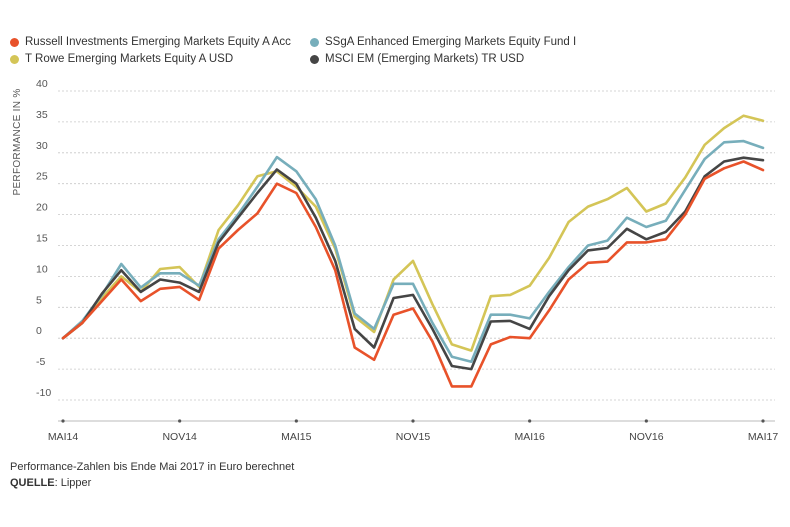 The height and width of the screenshot is (527, 790). What do you see at coordinates (42, 115) in the screenshot?
I see `y-tick-label: 35` at bounding box center [42, 115].